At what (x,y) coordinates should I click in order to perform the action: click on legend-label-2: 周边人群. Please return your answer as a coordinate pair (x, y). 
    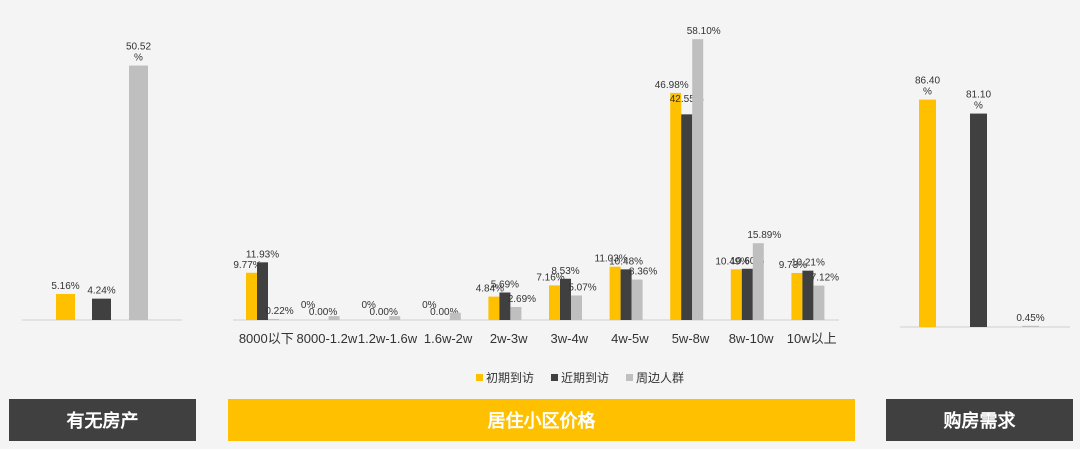
    Looking at the image, I should click on (660, 378).